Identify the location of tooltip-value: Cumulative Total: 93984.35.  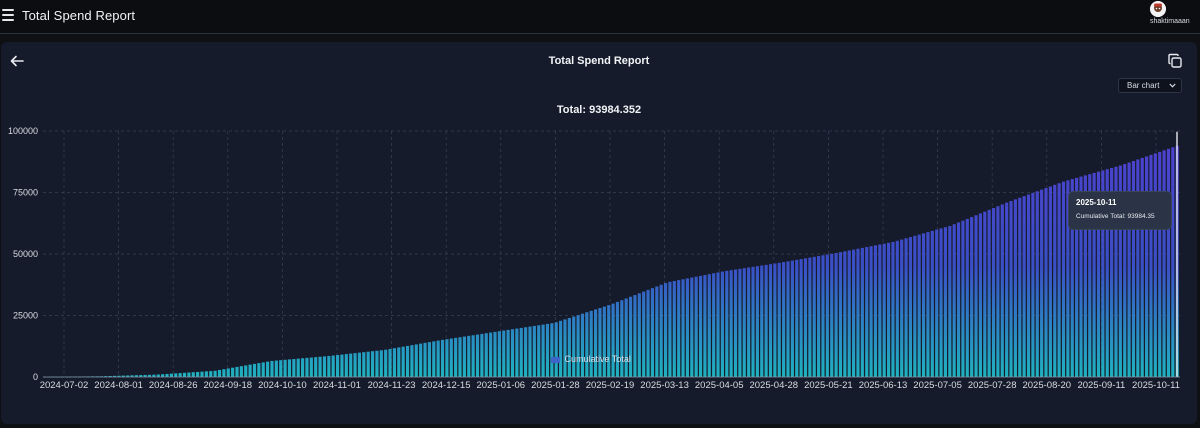
(1115, 216).